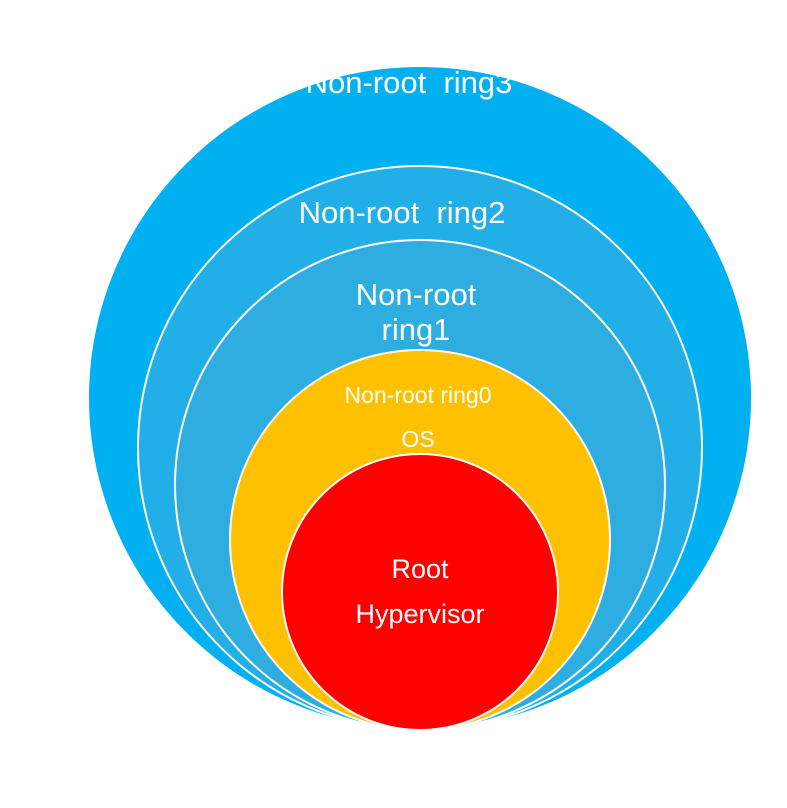  What do you see at coordinates (416, 329) in the screenshot?
I see `ring1-label-line2: ring1` at bounding box center [416, 329].